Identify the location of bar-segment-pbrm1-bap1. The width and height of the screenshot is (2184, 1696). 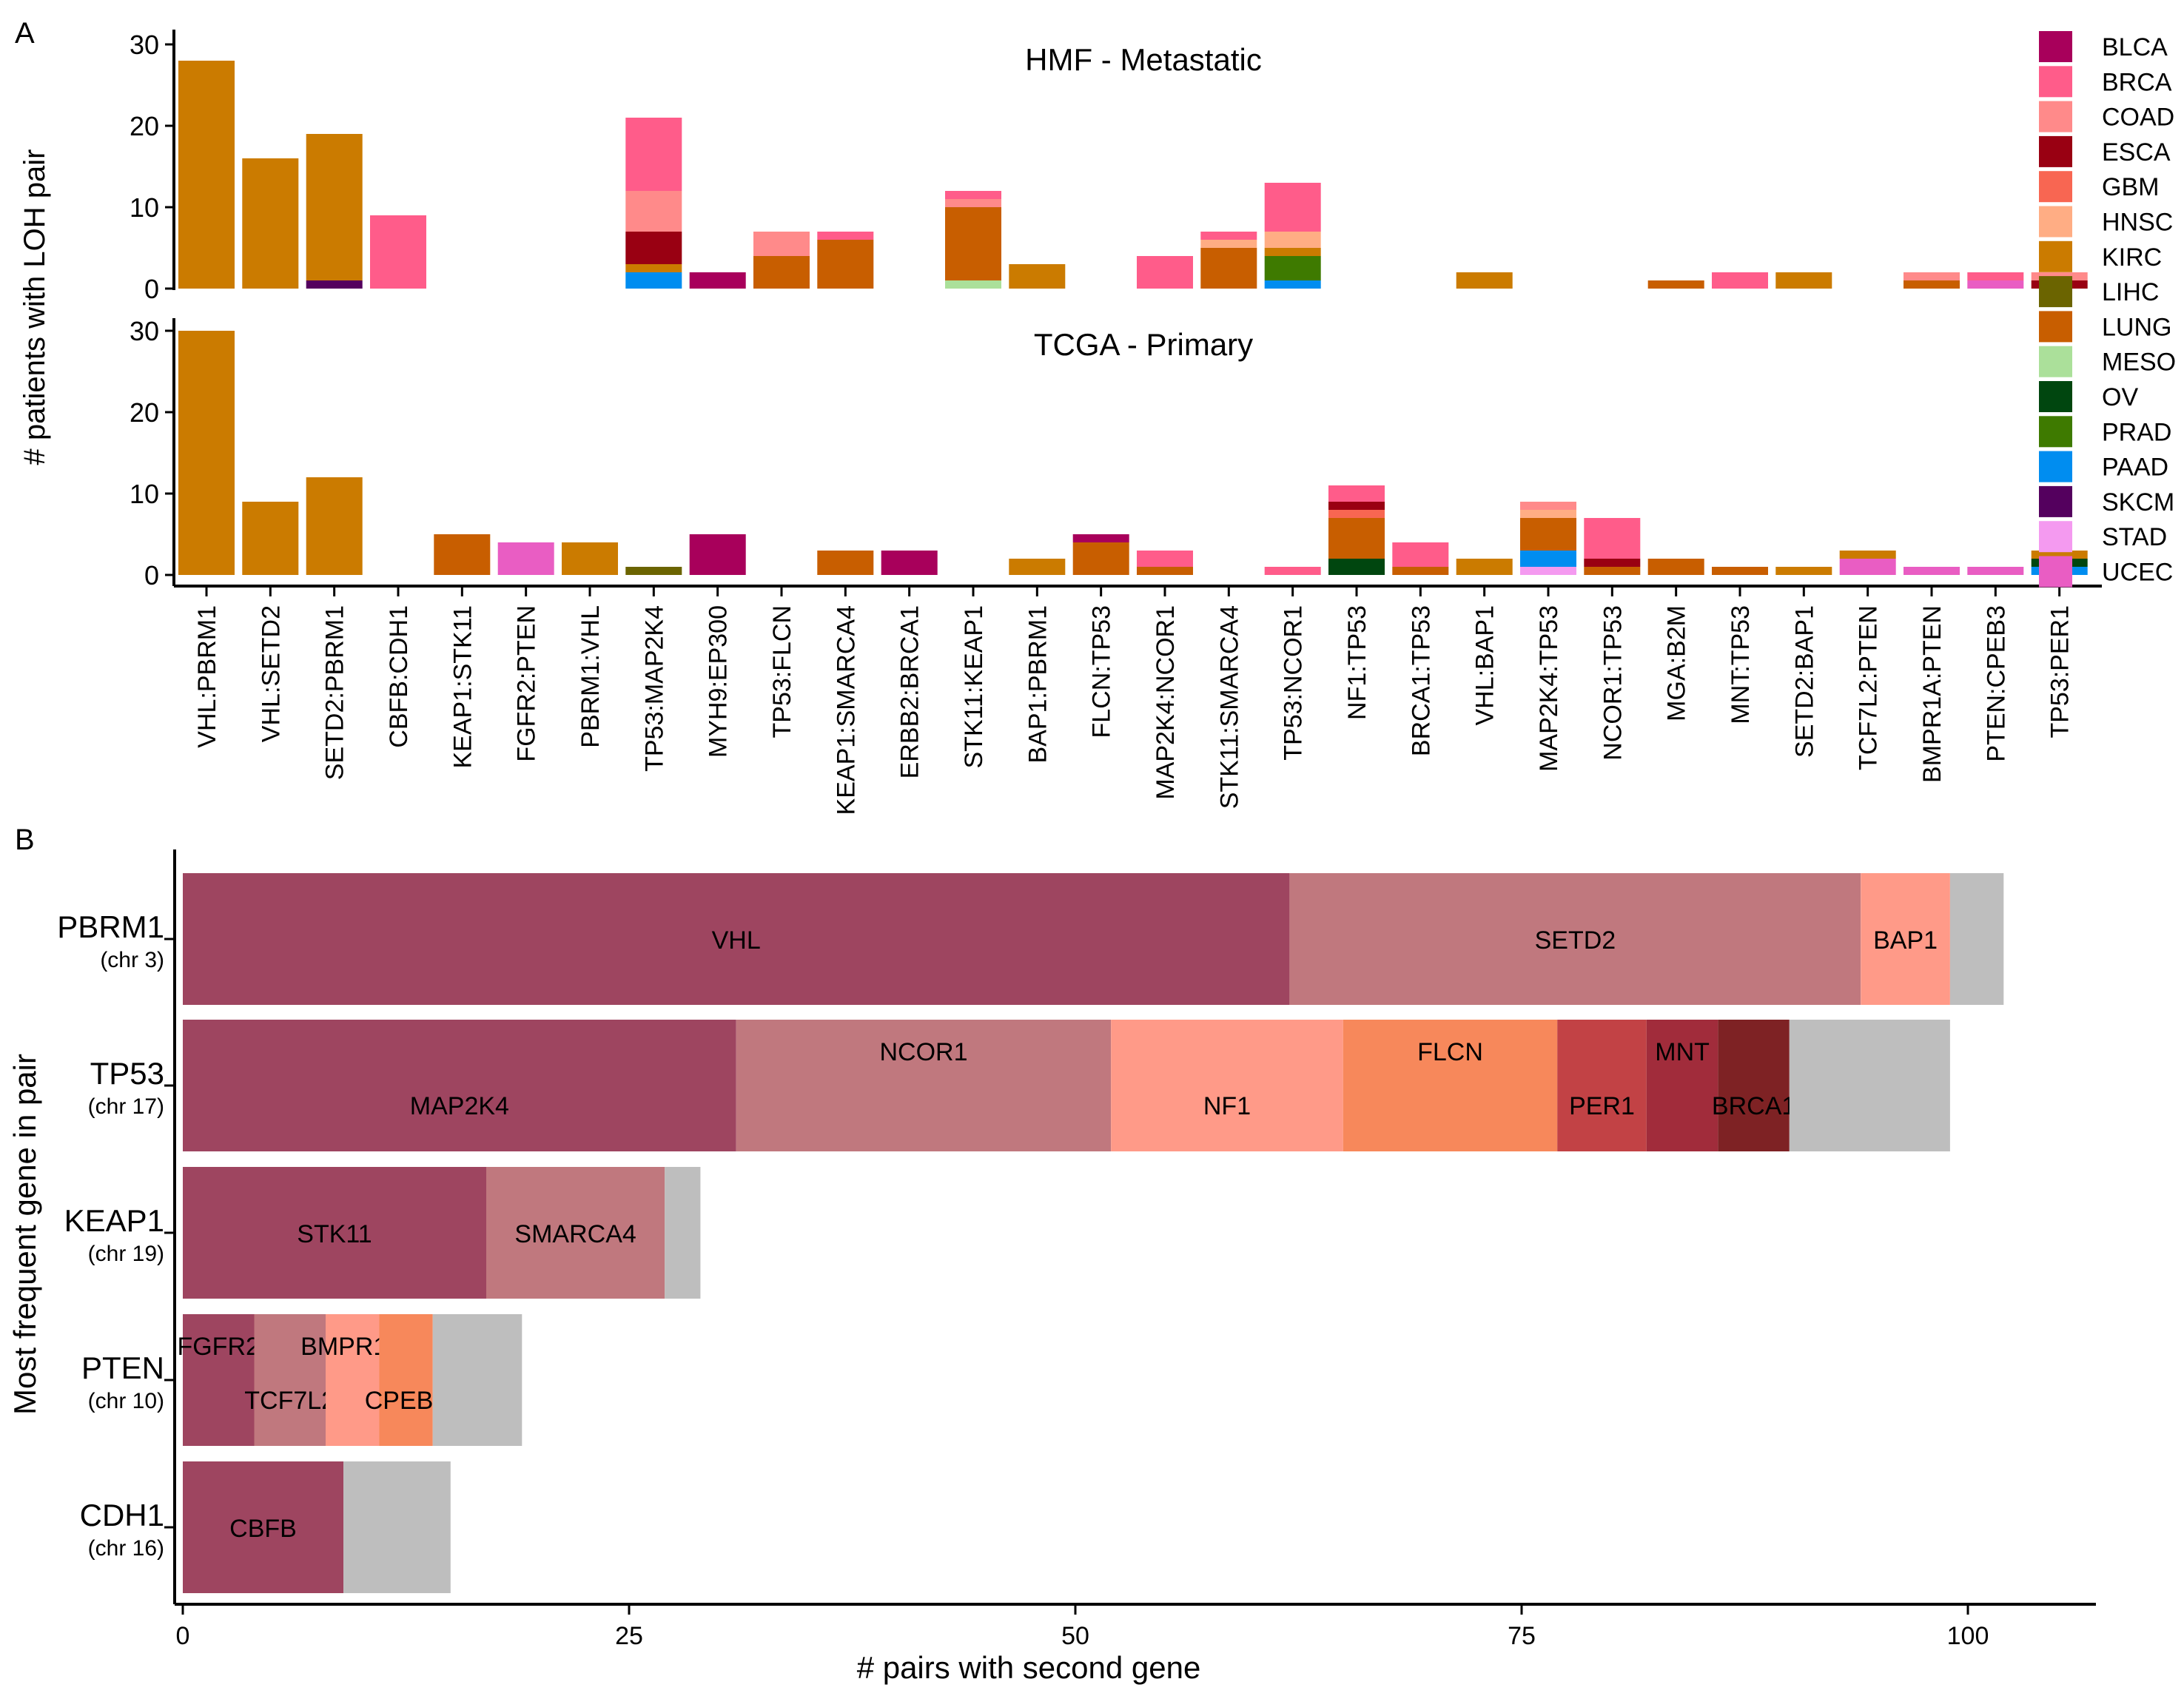
(1906, 939).